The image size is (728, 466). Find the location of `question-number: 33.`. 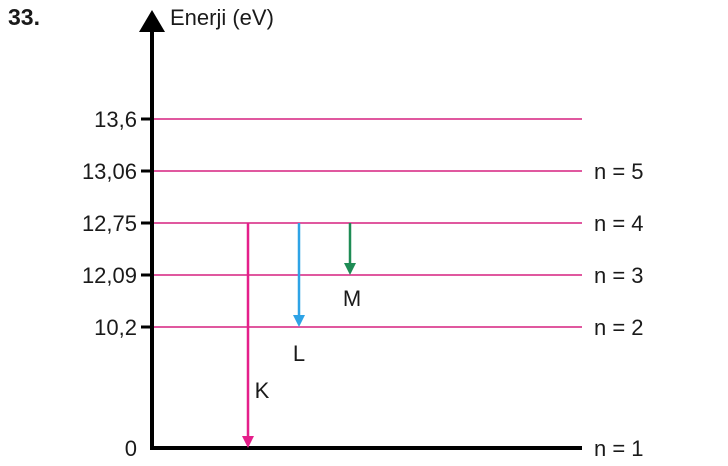

question-number: 33. is located at coordinates (24, 17).